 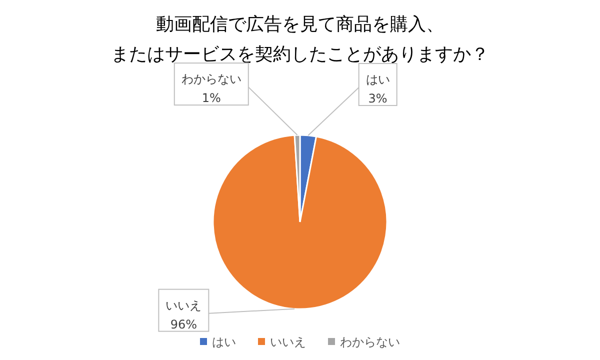 I want to click on legend-label: わからない, so click(x=370, y=342).